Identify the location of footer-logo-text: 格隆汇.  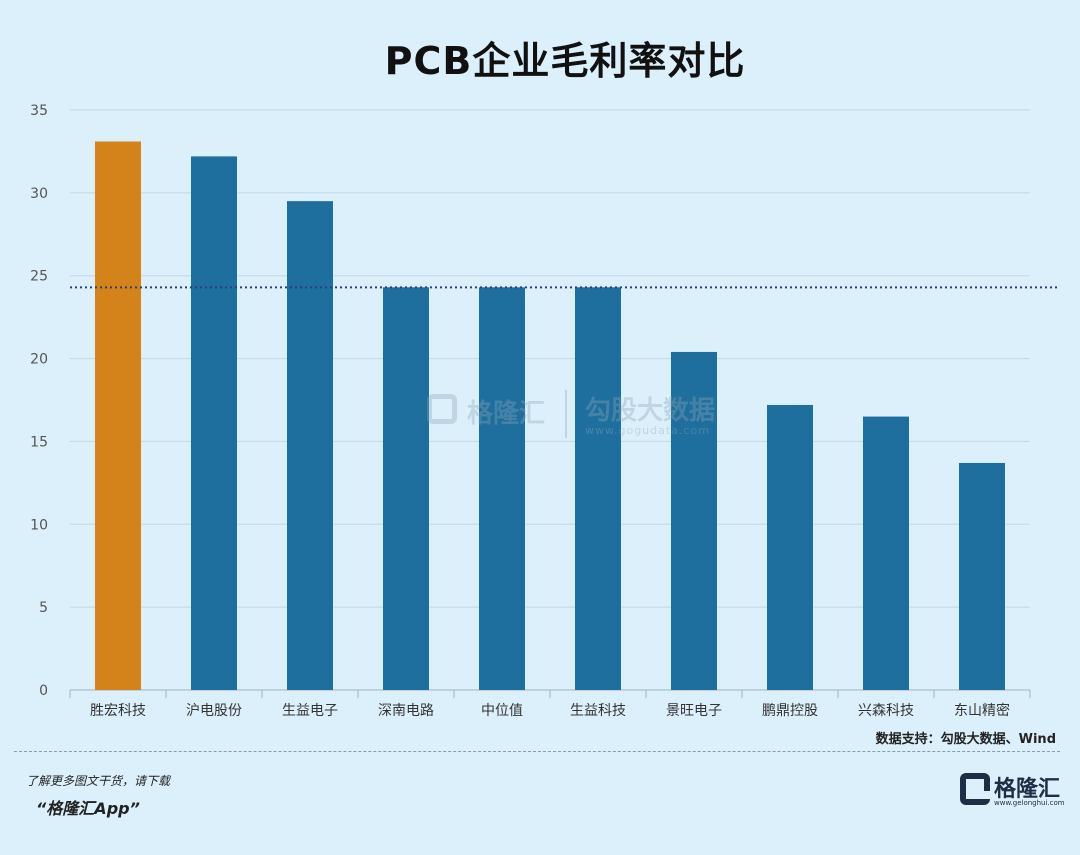
(1027, 789).